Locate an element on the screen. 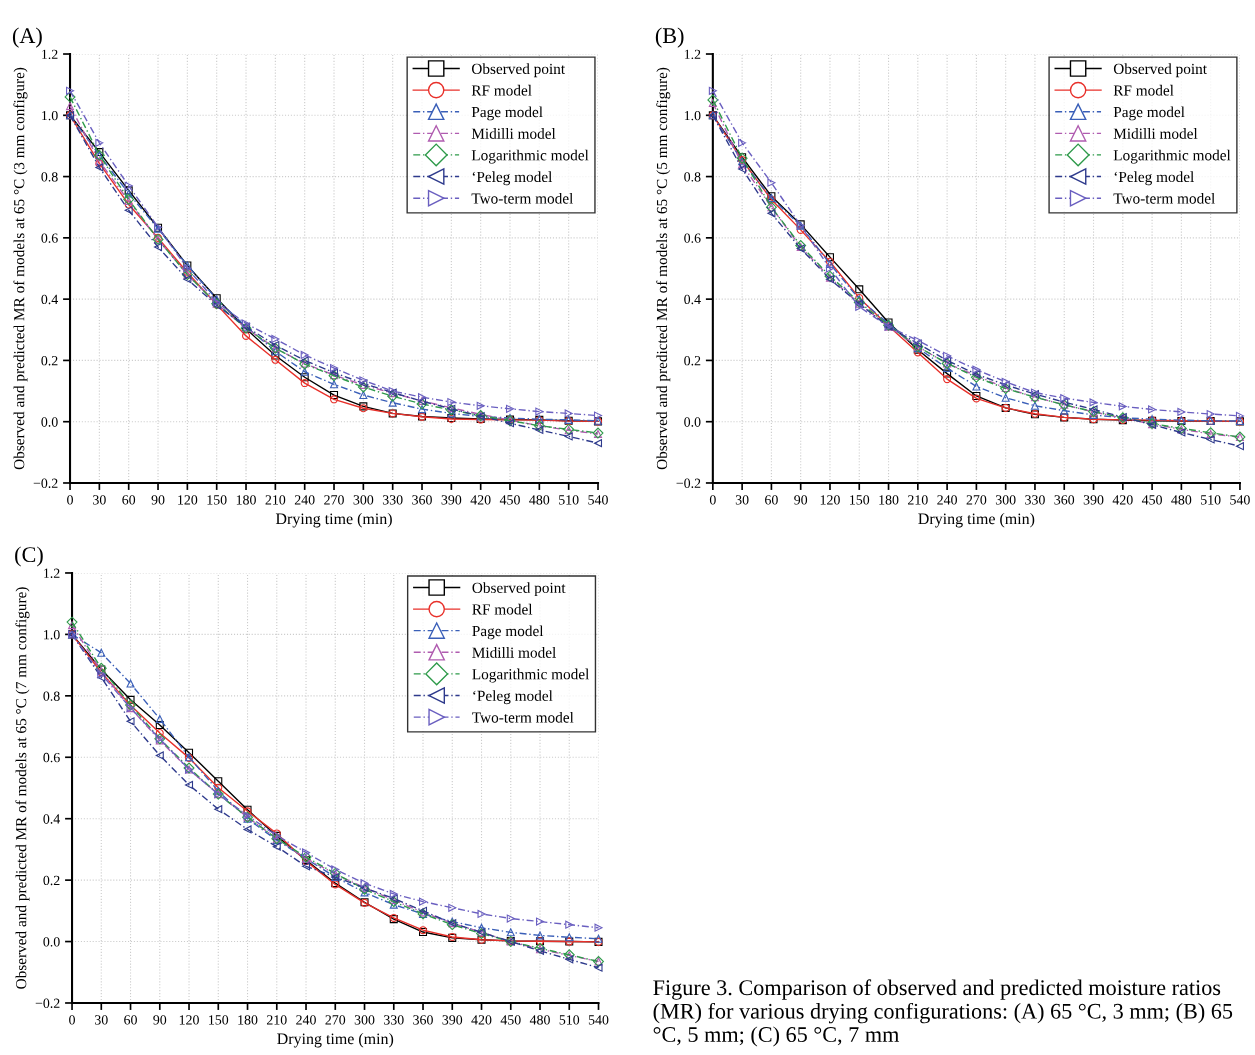  chart-title: (C) is located at coordinates (29, 556).